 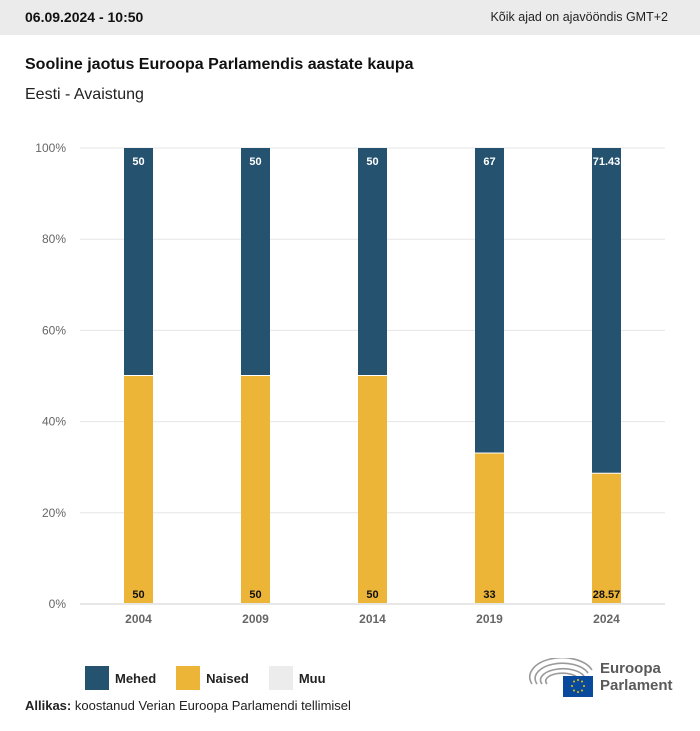 What do you see at coordinates (312, 678) in the screenshot?
I see `legend-label: Muu` at bounding box center [312, 678].